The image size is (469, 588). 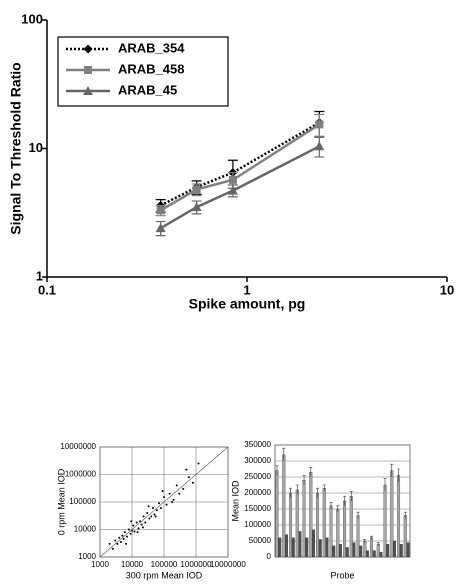 What do you see at coordinates (47, 289) in the screenshot?
I see `x-tick-label: 0.1` at bounding box center [47, 289].